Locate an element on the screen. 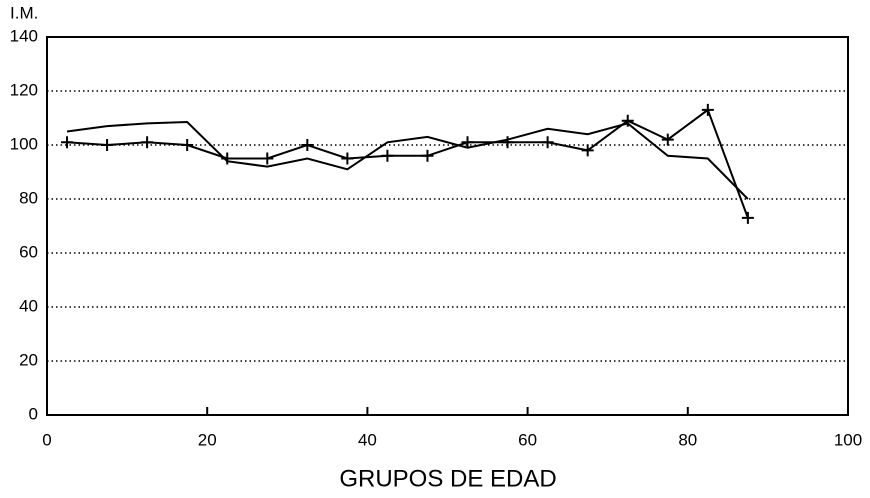 This screenshot has height=498, width=870. y-tick-label: 140 is located at coordinates (24, 35).